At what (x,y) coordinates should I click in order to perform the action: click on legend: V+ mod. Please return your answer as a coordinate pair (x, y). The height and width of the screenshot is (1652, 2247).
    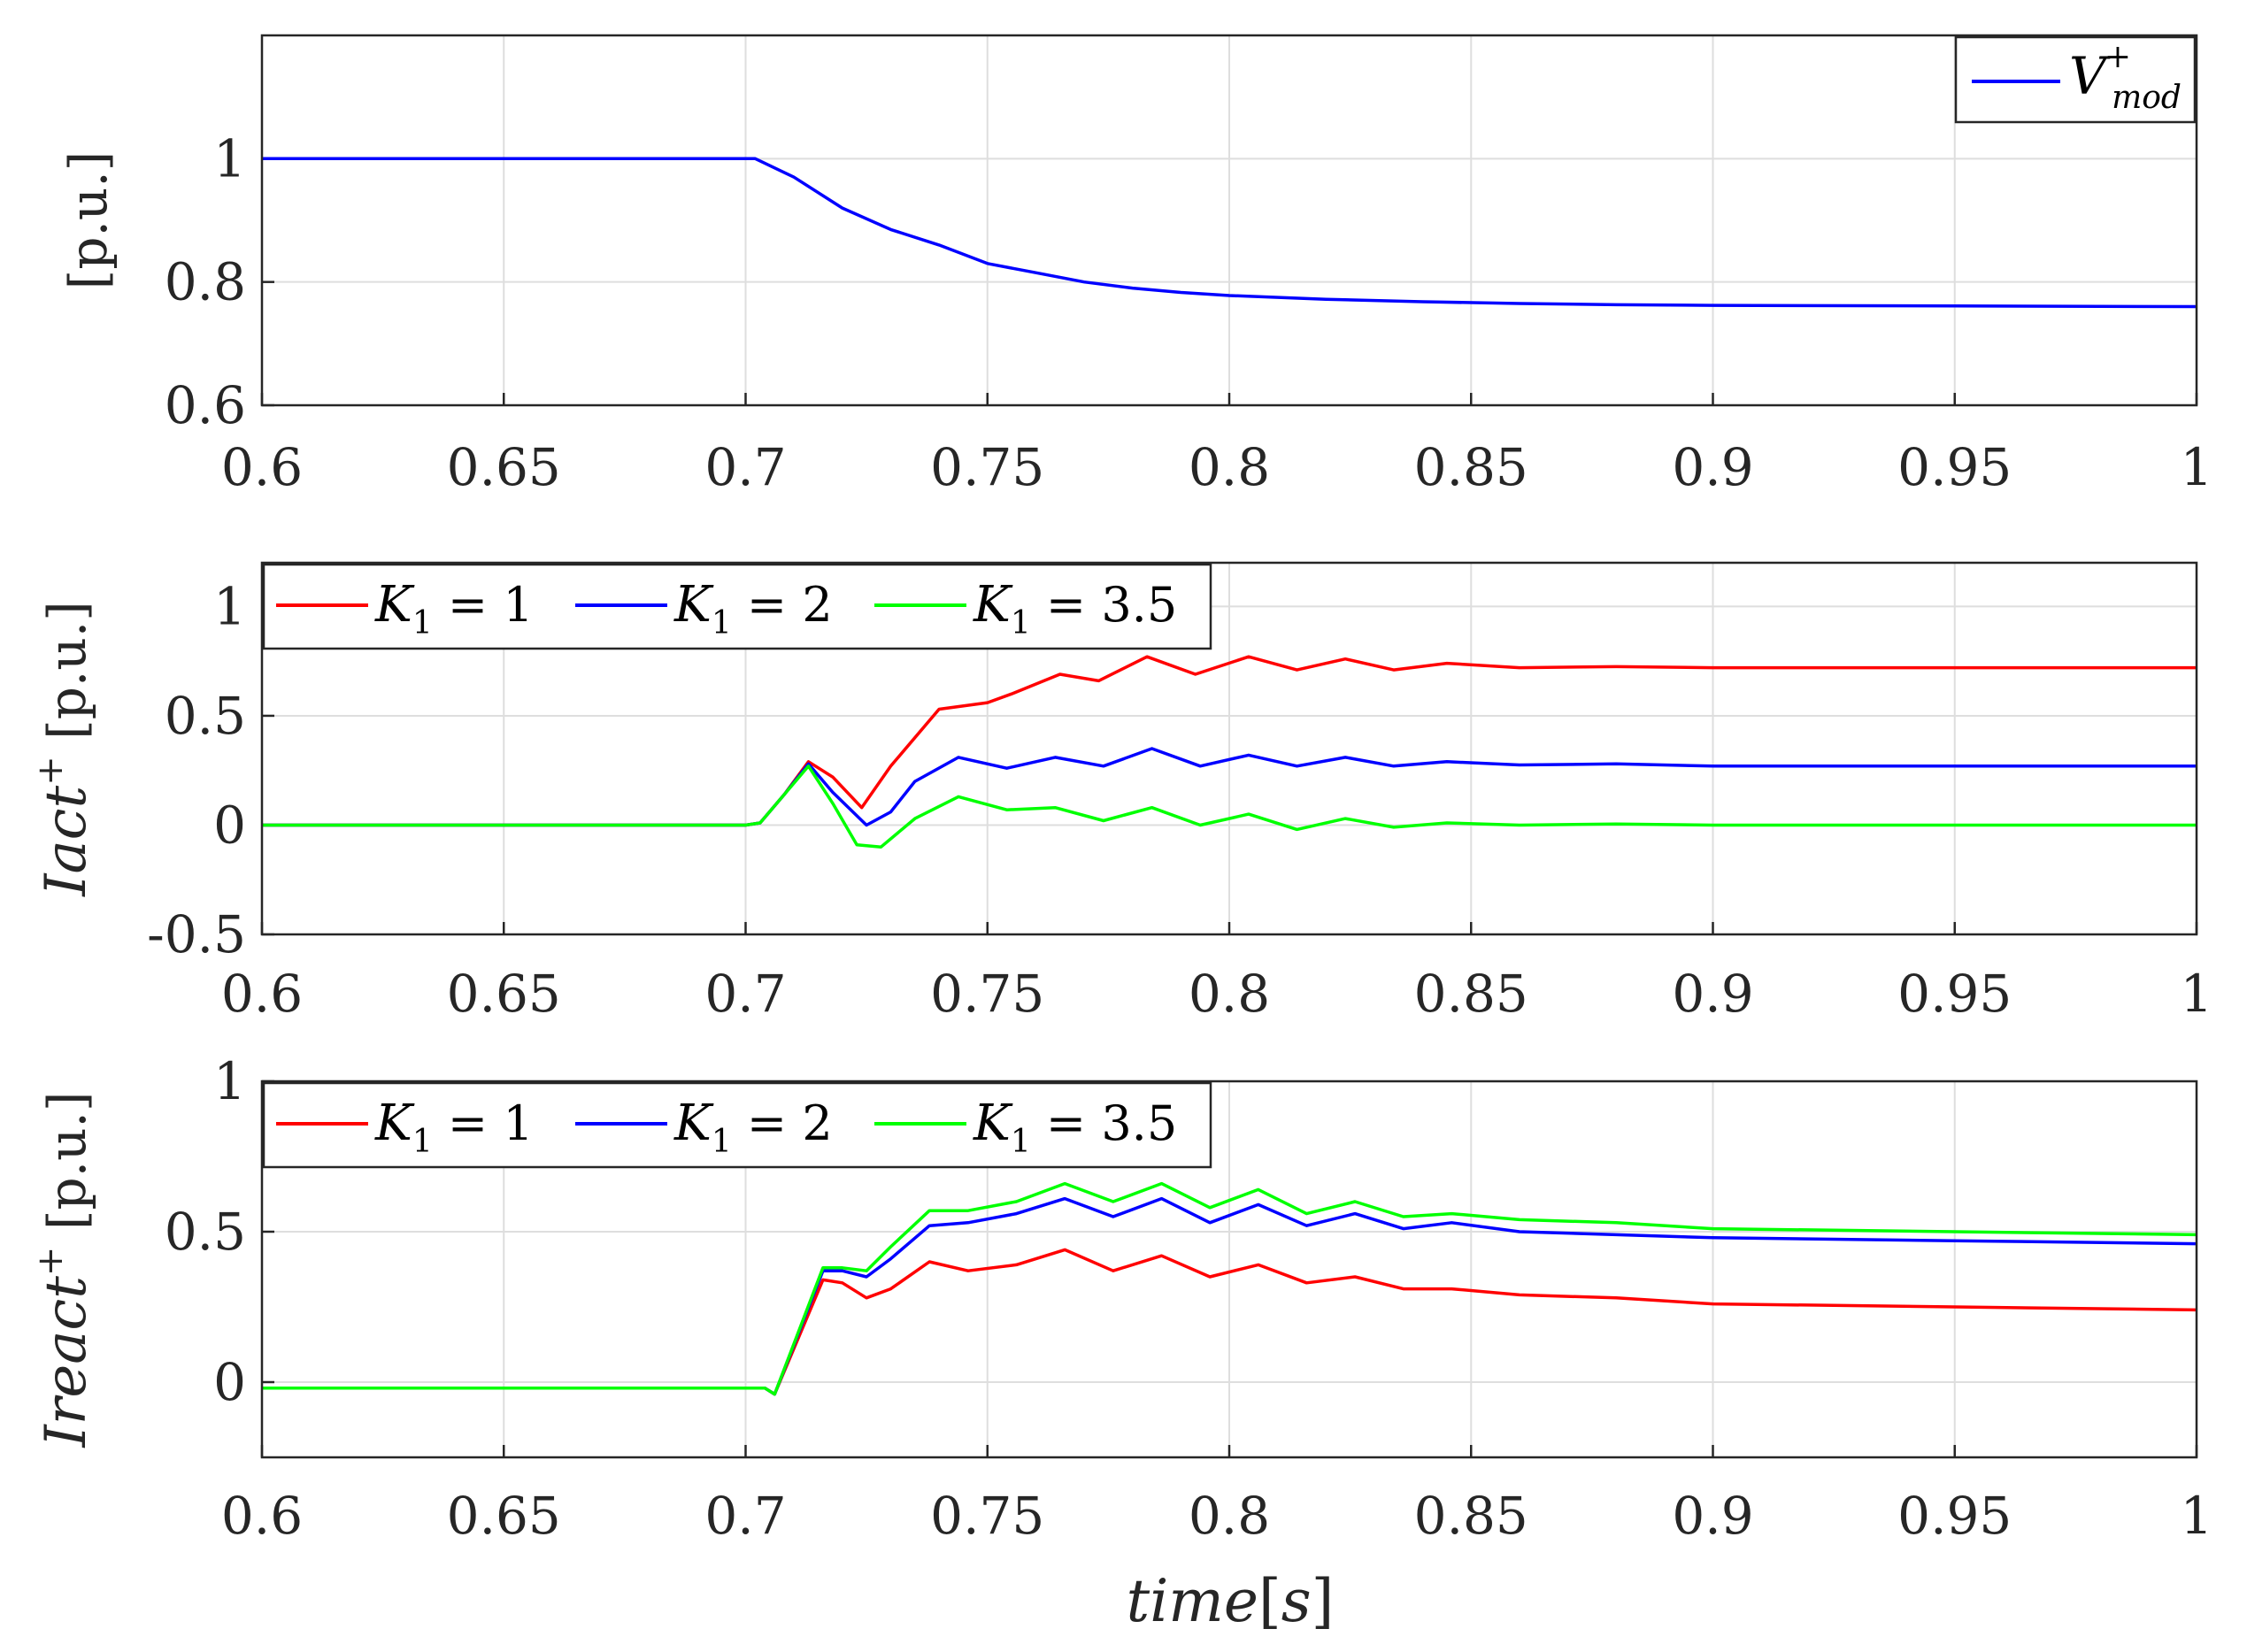
    Looking at the image, I should click on (2076, 79).